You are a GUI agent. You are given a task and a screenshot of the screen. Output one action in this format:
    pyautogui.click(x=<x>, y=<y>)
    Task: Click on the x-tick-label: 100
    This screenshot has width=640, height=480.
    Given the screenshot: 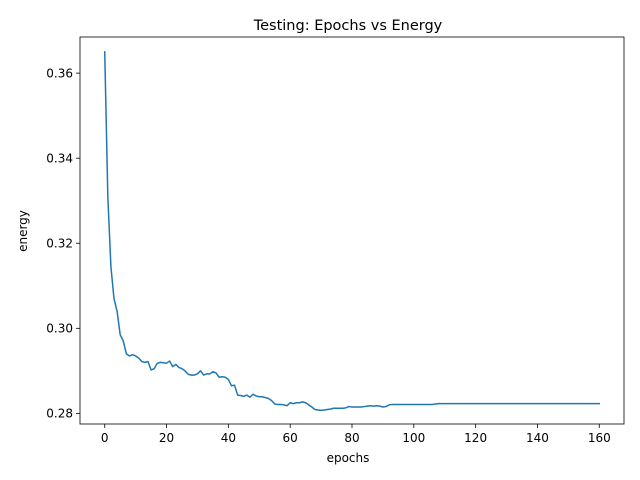 What is the action you would take?
    pyautogui.click(x=413, y=438)
    